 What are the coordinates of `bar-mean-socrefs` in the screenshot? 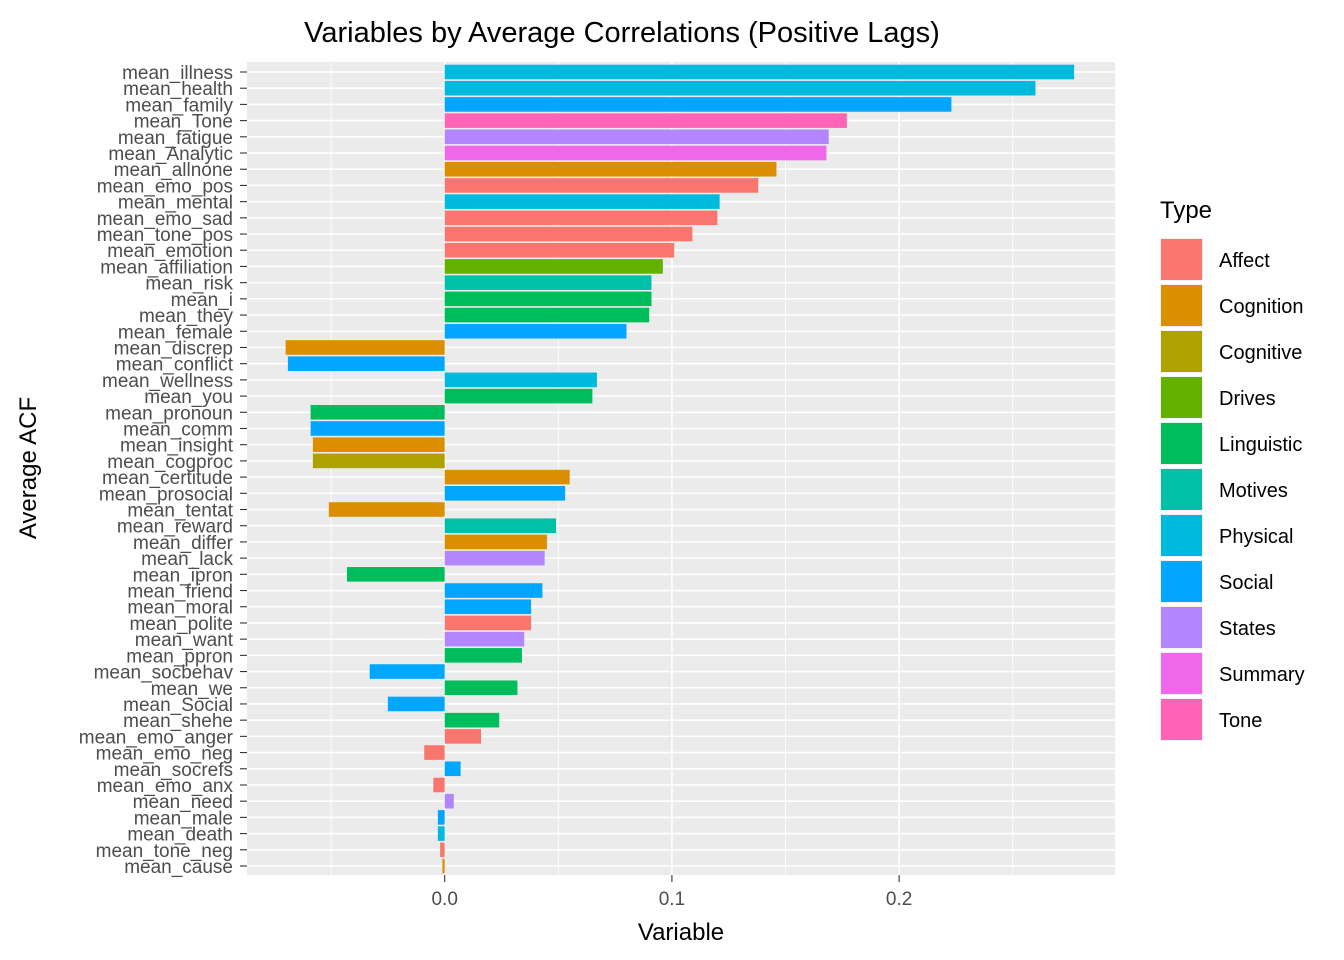 It's located at (452, 769).